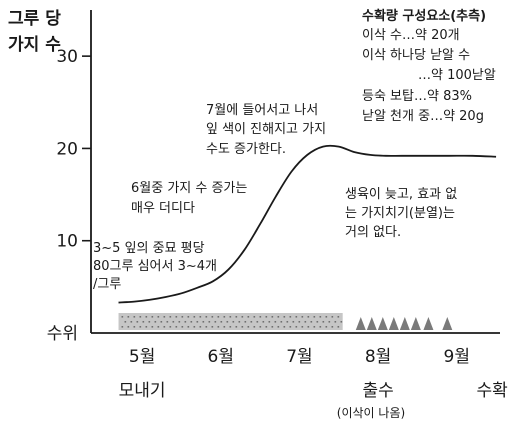 The width and height of the screenshot is (511, 426). I want to click on y-axis-label-line: 가지 수, so click(34, 45).